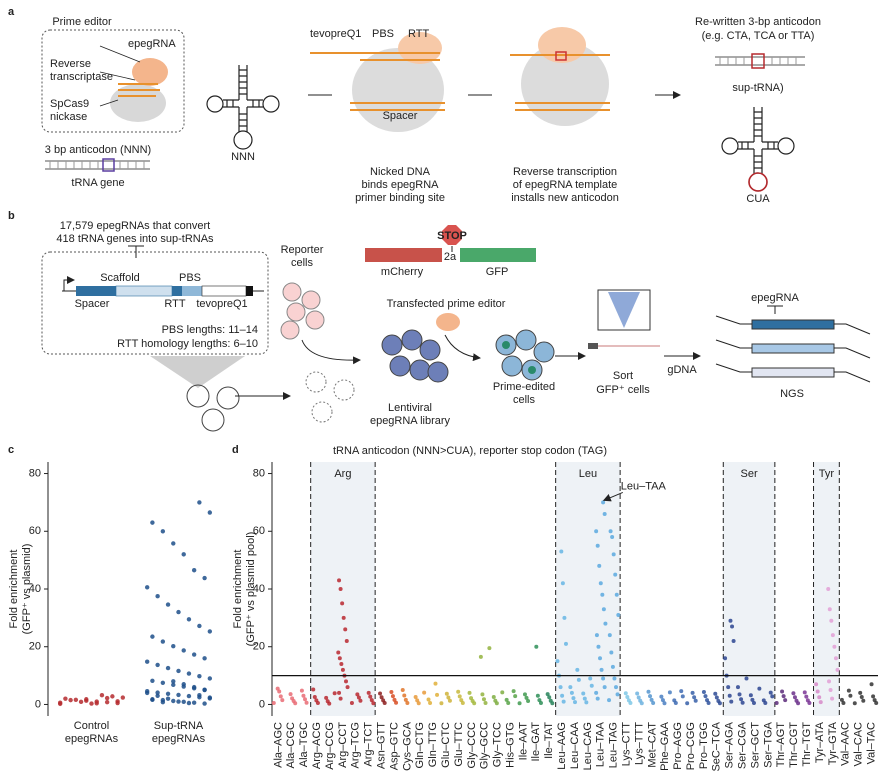  I want to click on diagram-label: PBS, so click(383, 34).